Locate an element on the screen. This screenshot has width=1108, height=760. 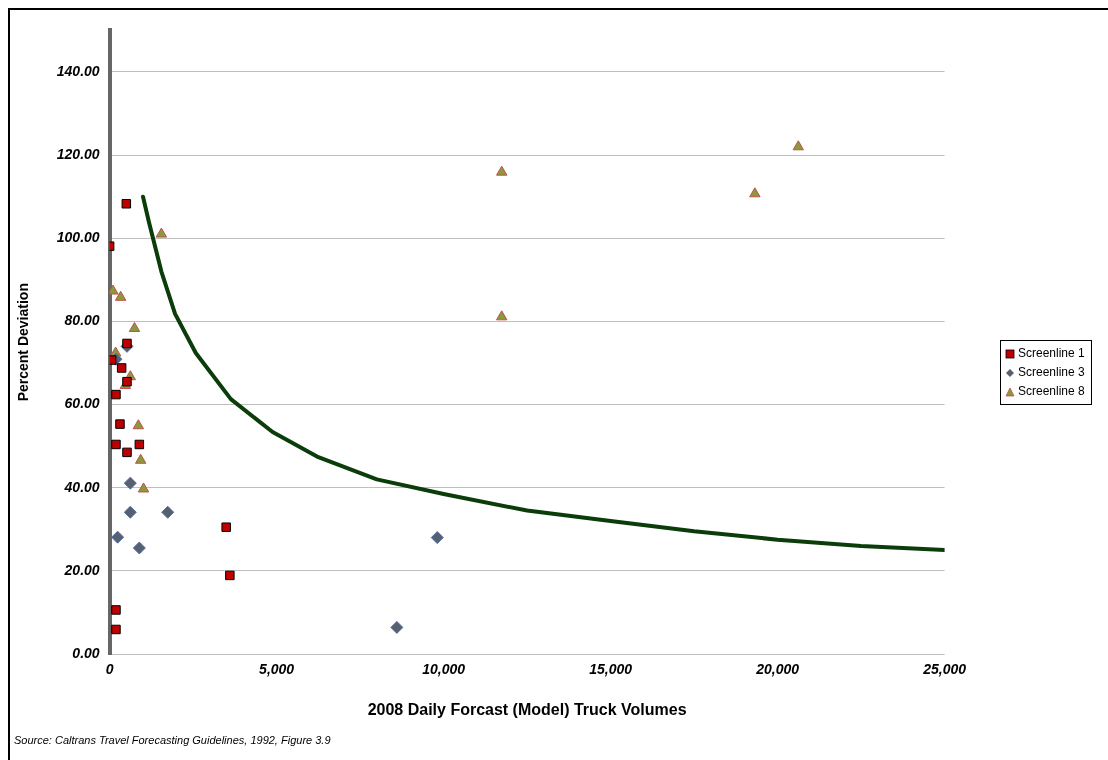
y-tick-label: 60.00 is located at coordinates (82, 403).